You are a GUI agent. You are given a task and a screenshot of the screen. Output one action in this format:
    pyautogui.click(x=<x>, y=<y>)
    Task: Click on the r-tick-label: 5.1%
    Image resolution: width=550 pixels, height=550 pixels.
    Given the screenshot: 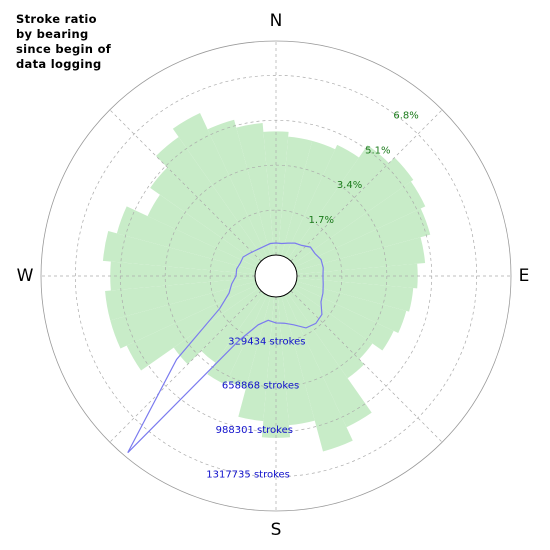 What is the action you would take?
    pyautogui.click(x=377, y=150)
    